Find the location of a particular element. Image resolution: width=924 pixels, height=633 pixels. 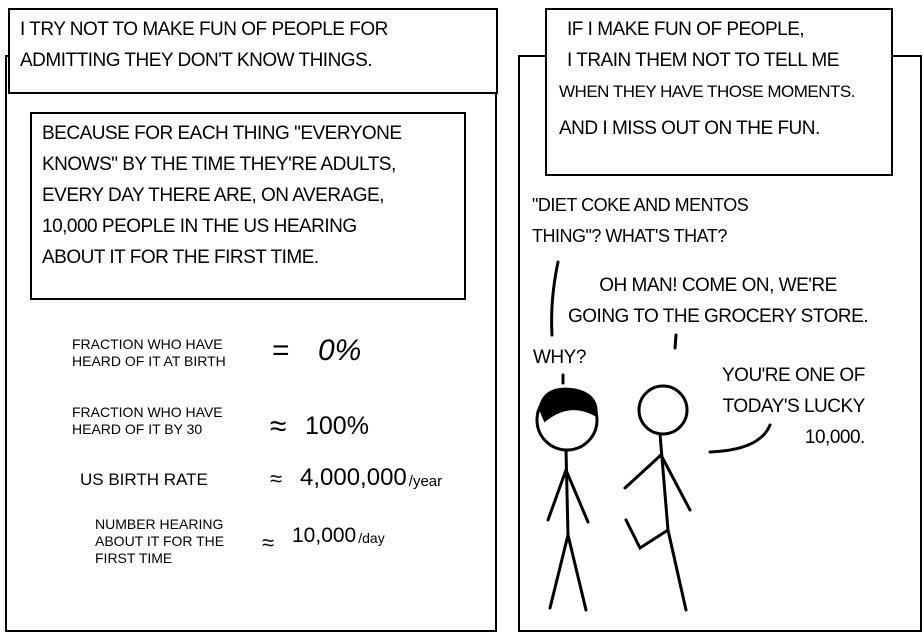

eq2-label: Fraction who have heard of it by 30 is located at coordinates (147, 421).